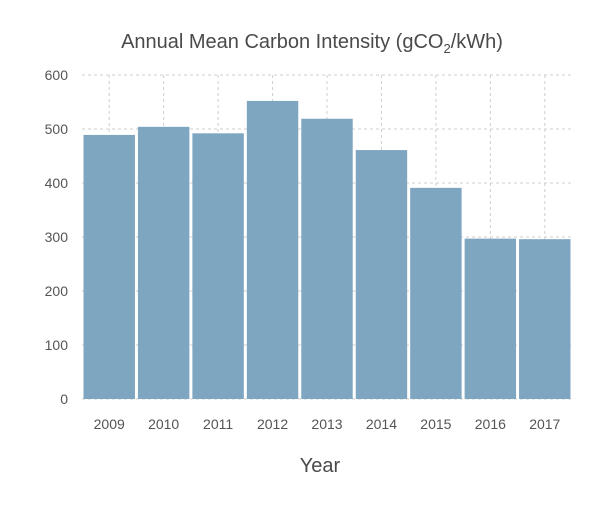  I want to click on x-tick-label: 2010, so click(163, 424).